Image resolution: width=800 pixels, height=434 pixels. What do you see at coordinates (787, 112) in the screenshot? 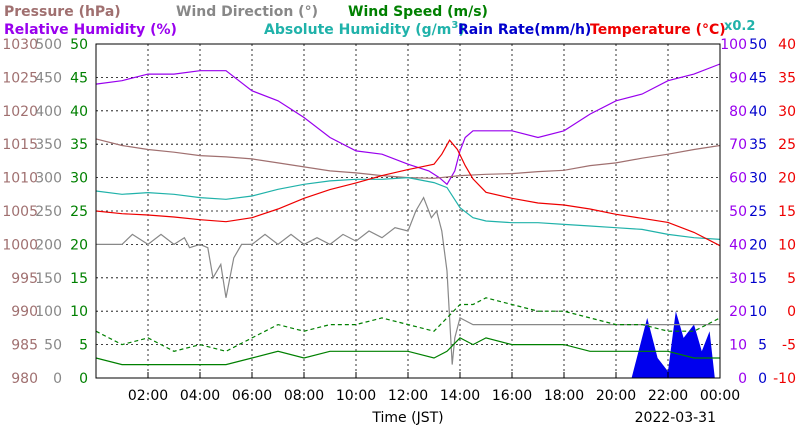
I see `temp-tick-label: 30` at bounding box center [787, 112].